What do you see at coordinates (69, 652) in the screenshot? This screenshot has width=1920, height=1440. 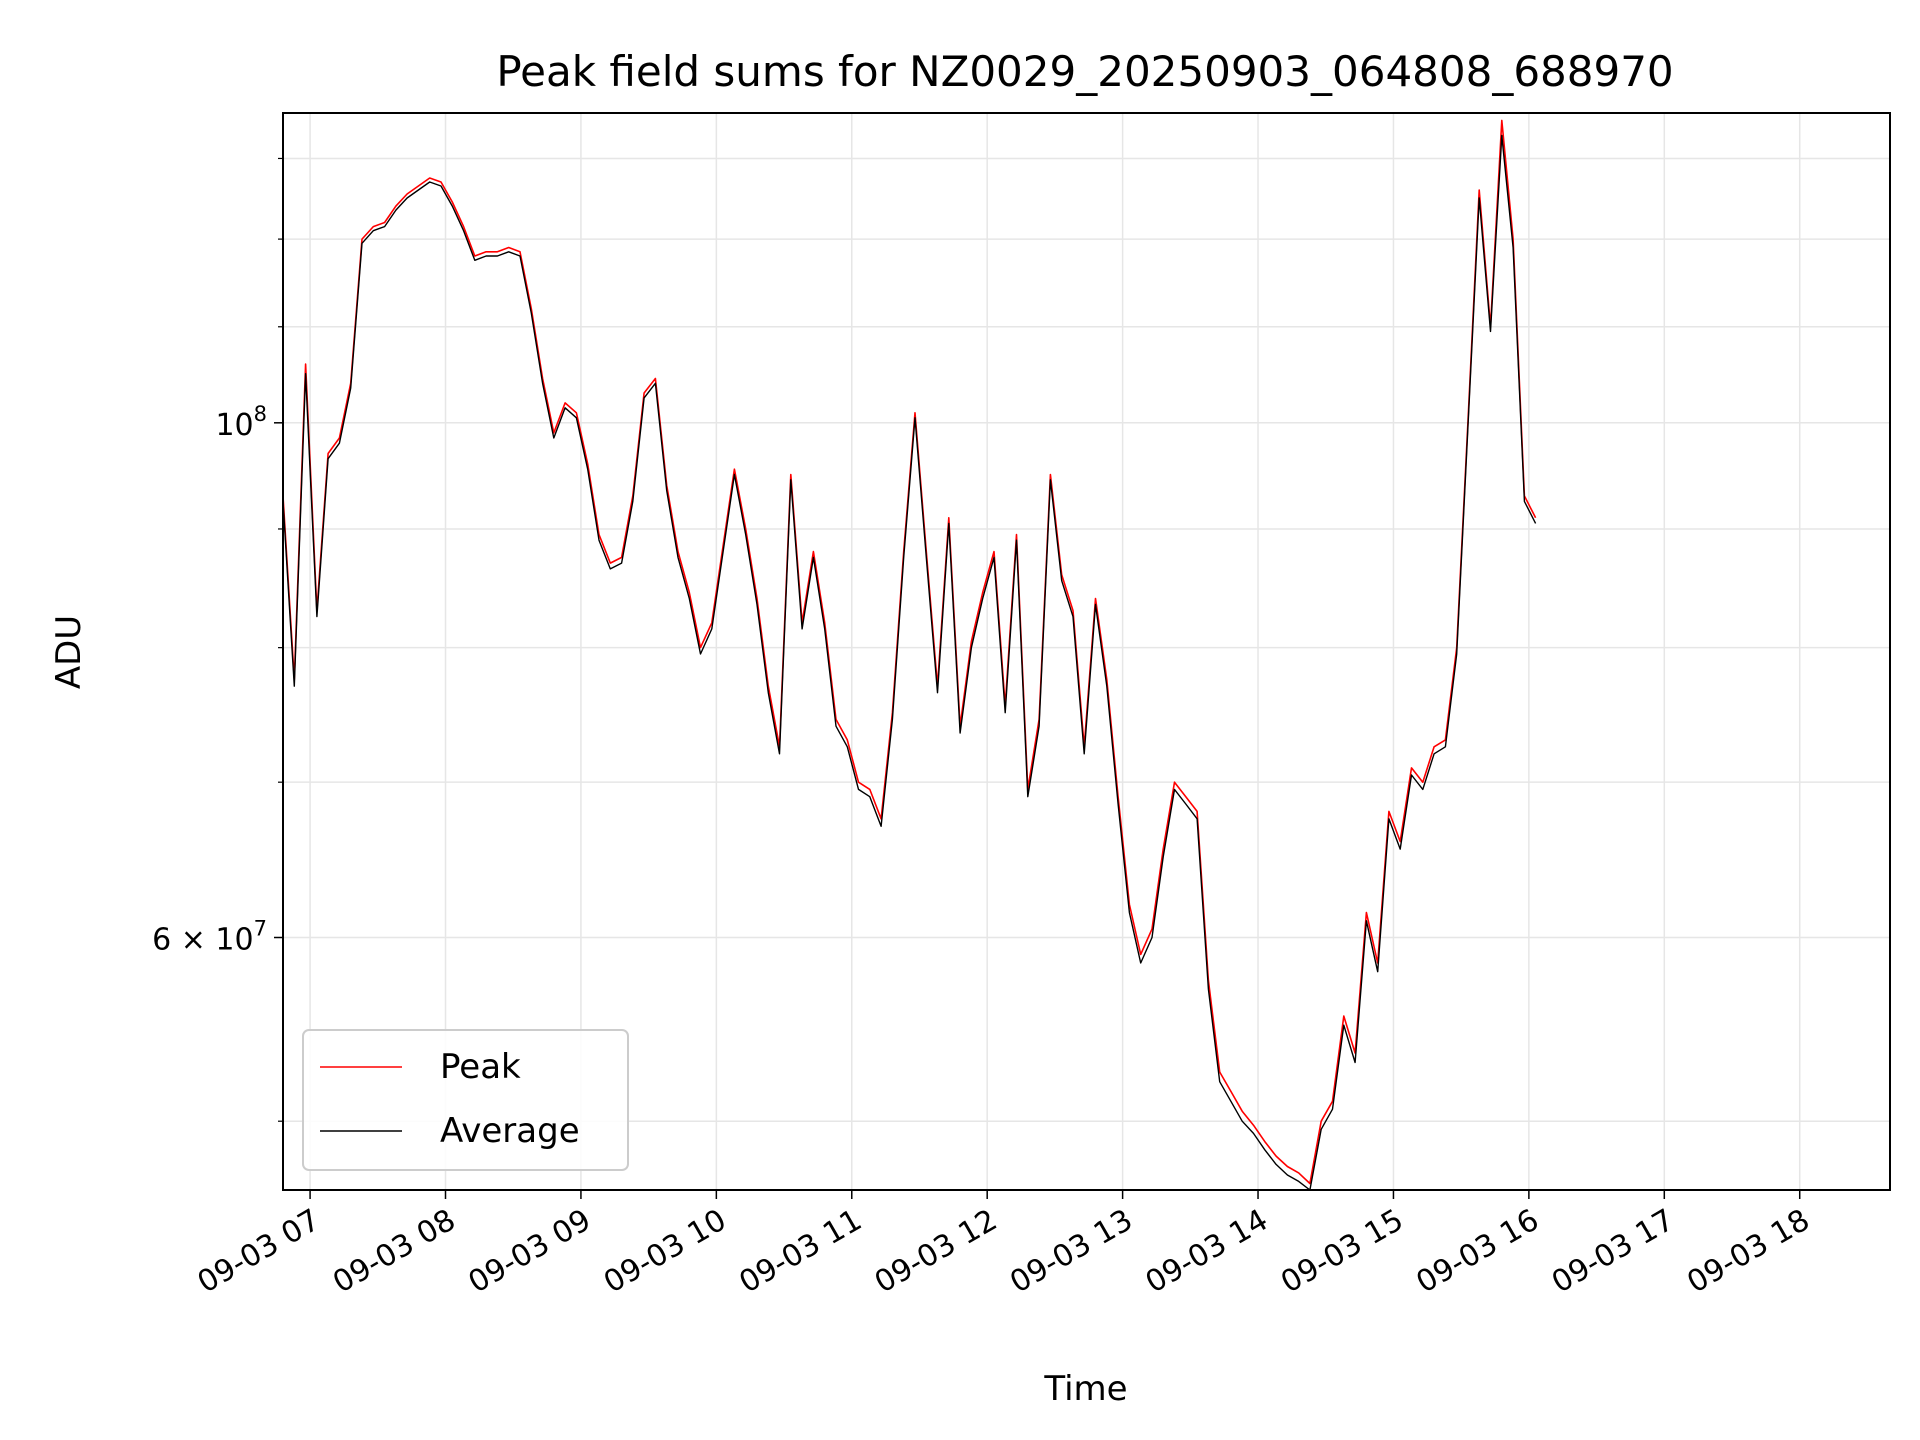 I see `y-axis-label: ADU` at bounding box center [69, 652].